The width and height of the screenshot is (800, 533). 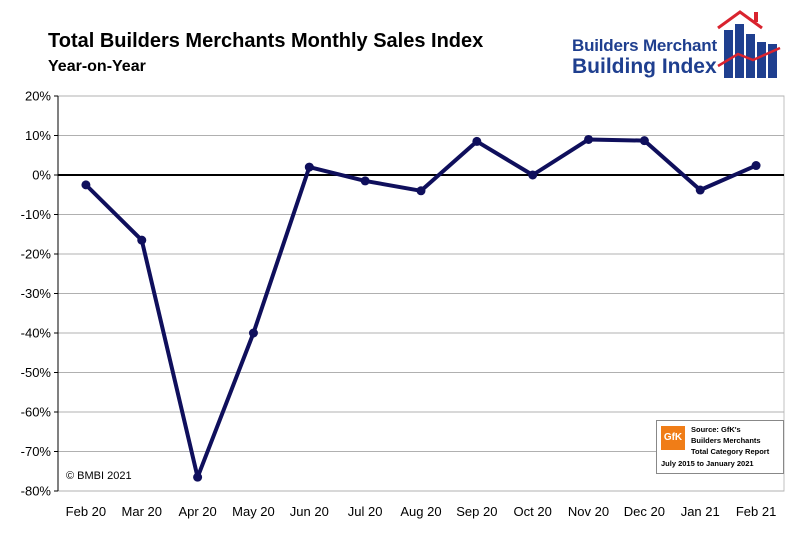 What do you see at coordinates (726, 440) in the screenshot?
I see `source-line2: Builders Merchants` at bounding box center [726, 440].